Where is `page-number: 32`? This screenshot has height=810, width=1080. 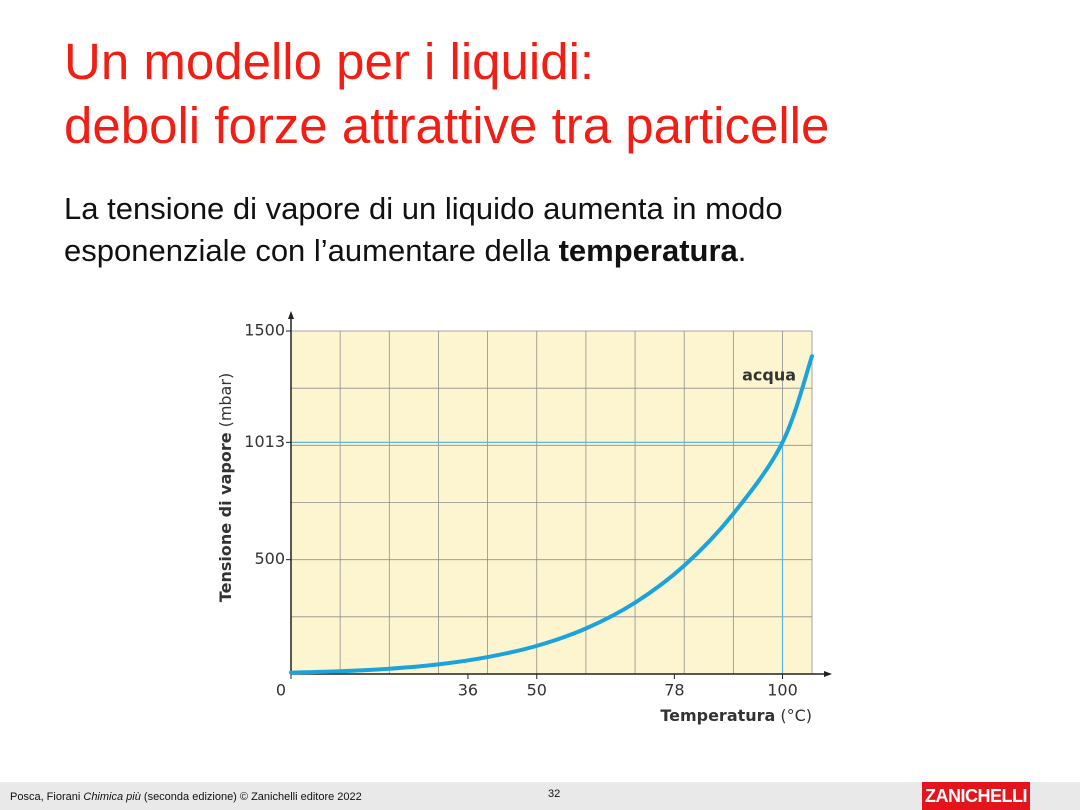
page-number: 32 is located at coordinates (554, 794).